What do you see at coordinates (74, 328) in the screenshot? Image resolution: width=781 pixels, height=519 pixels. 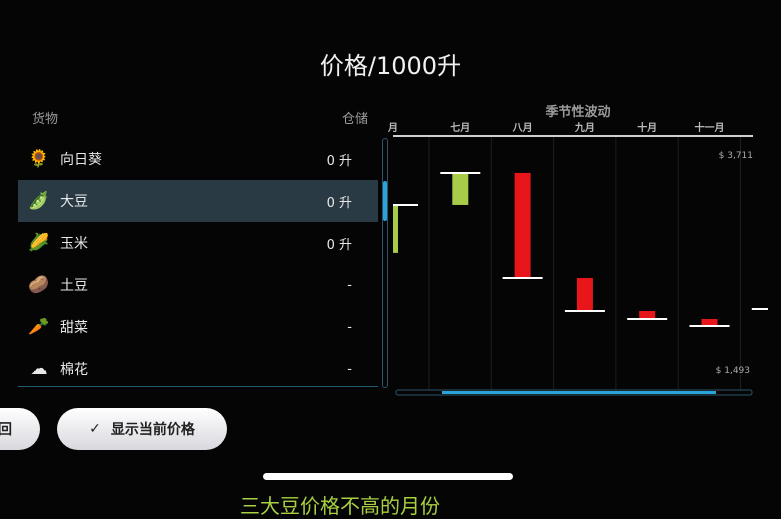 I see `item-name: 甜菜` at bounding box center [74, 328].